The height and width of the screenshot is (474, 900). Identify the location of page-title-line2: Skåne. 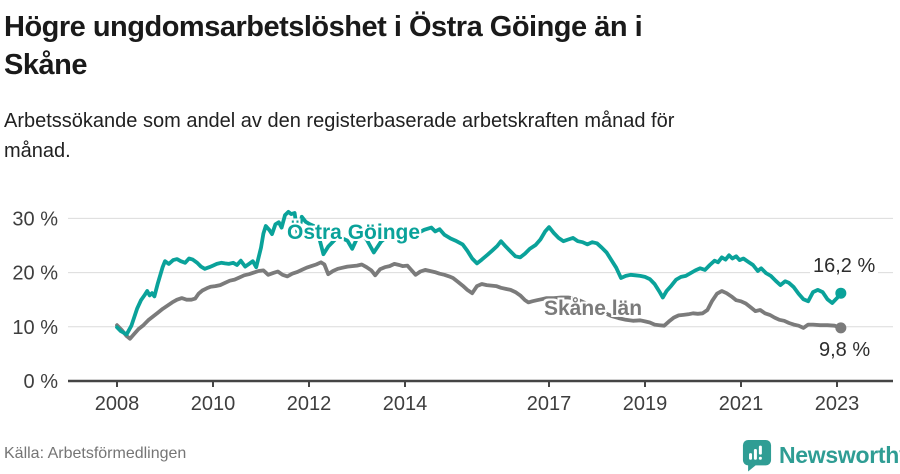
(45, 65).